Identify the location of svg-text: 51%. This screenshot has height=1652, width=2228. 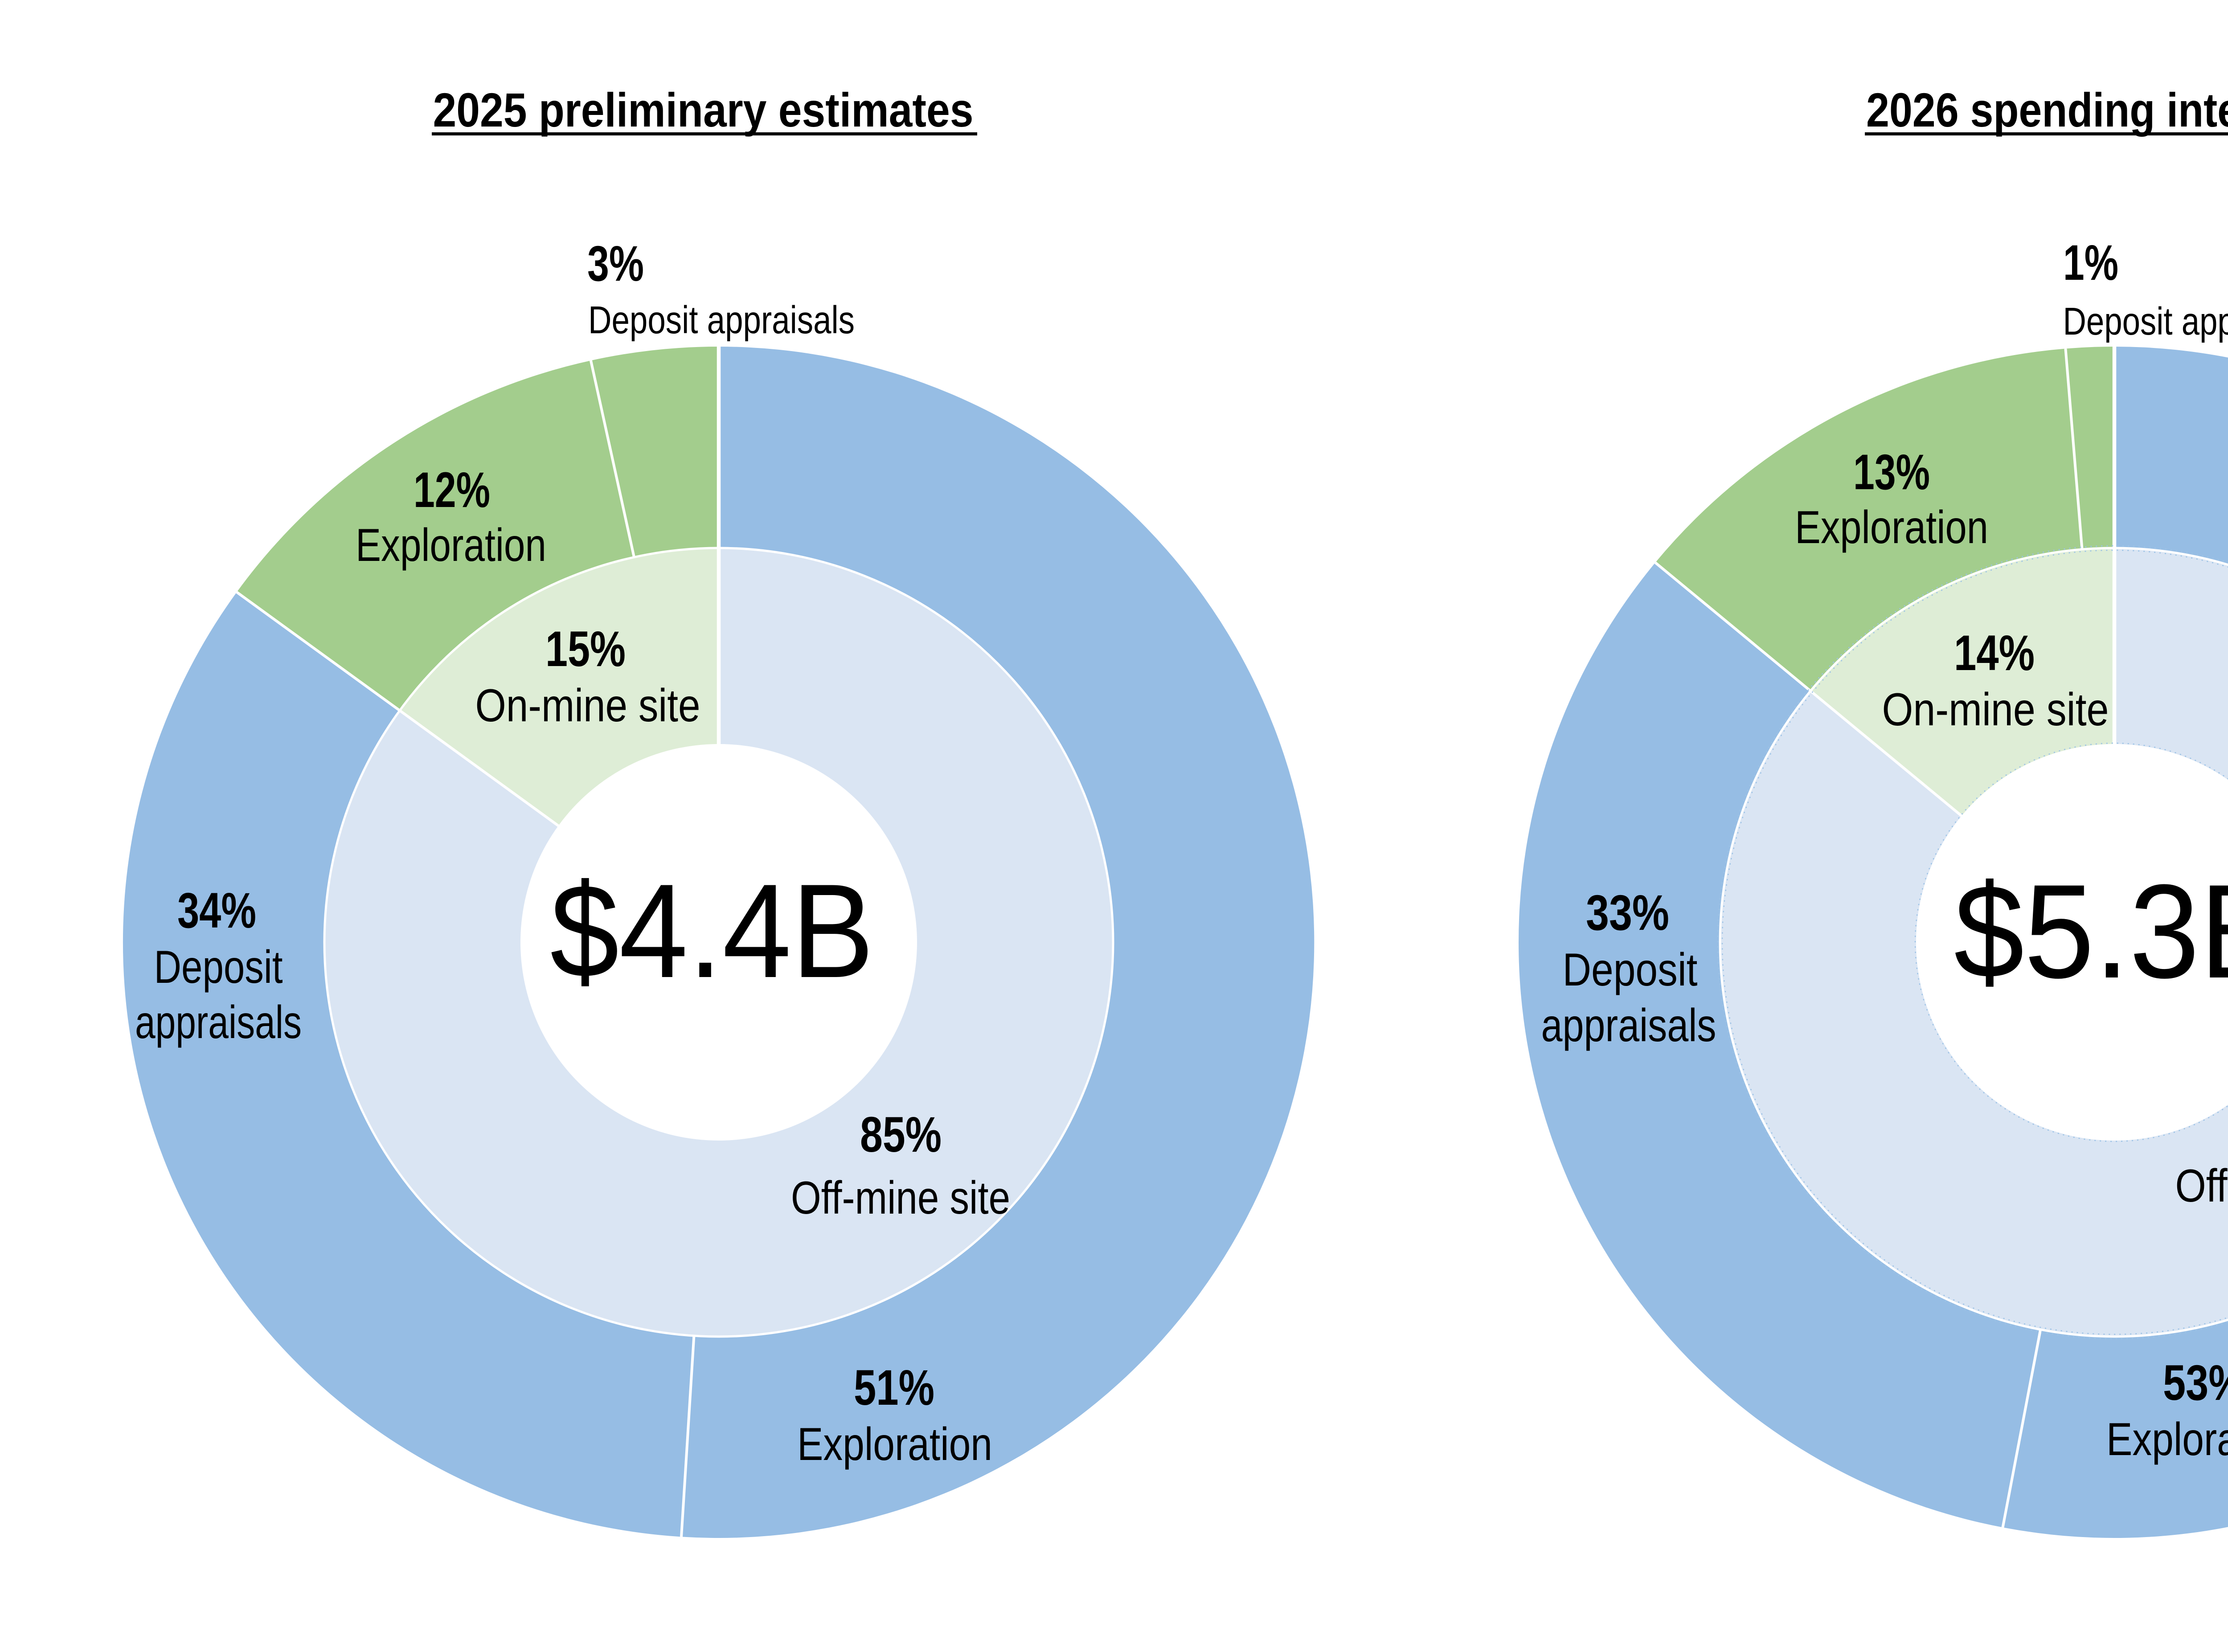
(894, 1388).